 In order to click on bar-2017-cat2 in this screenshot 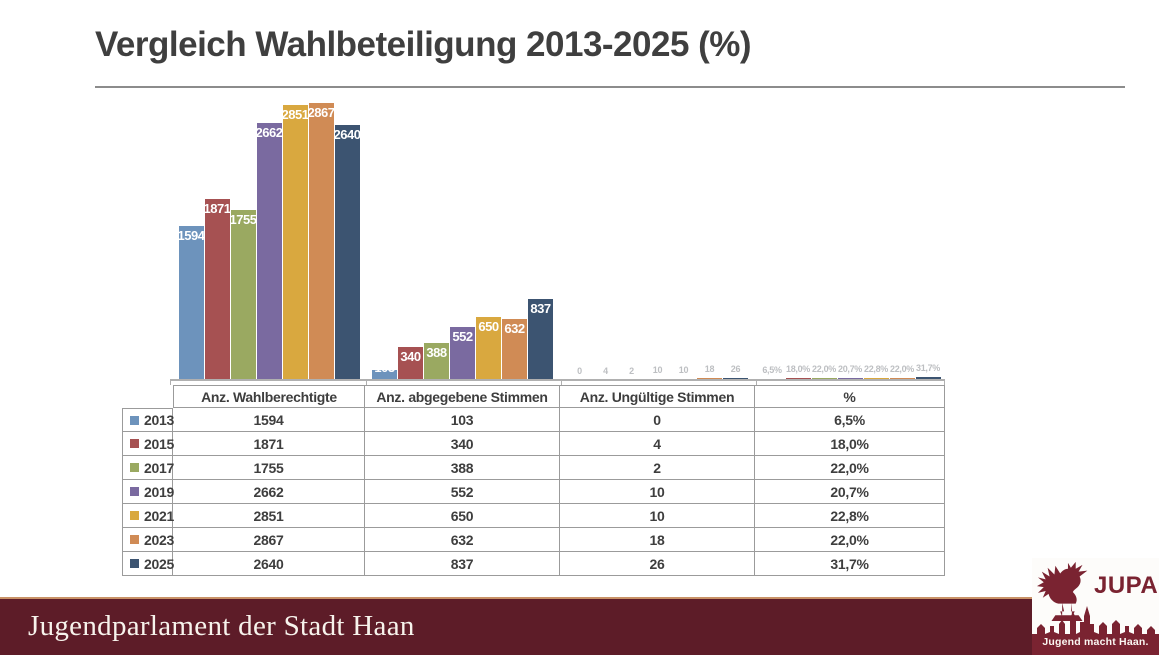, I will do `click(436, 361)`.